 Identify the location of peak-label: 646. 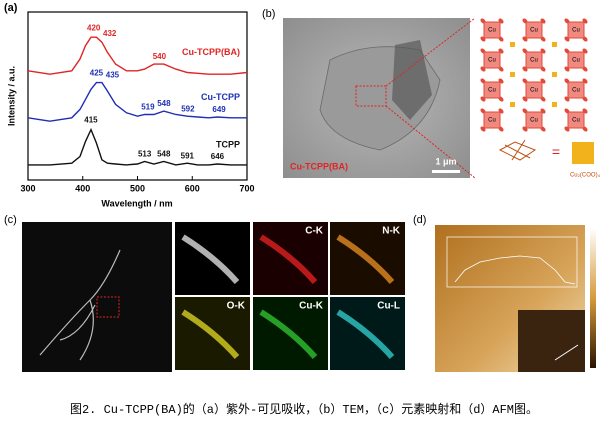
(218, 156).